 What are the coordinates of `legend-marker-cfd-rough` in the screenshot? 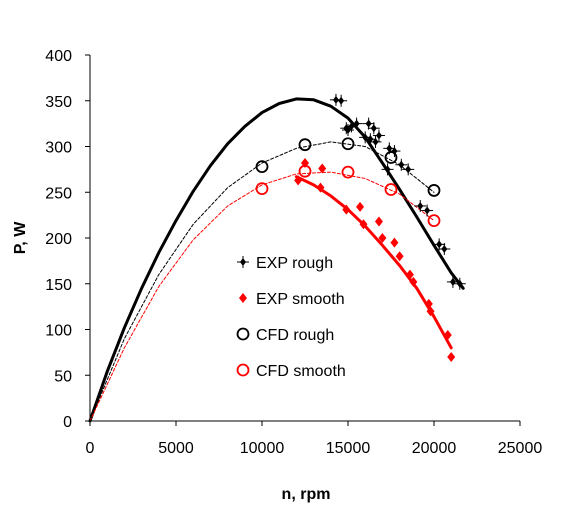 It's located at (243, 334).